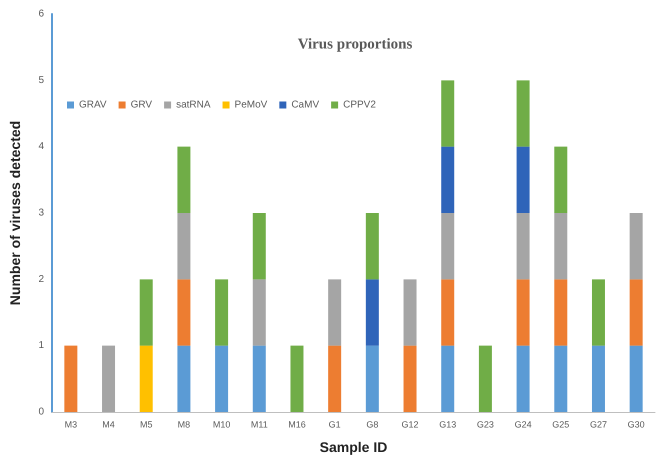 Image resolution: width=665 pixels, height=459 pixels. I want to click on x-tick-label: M16, so click(297, 425).